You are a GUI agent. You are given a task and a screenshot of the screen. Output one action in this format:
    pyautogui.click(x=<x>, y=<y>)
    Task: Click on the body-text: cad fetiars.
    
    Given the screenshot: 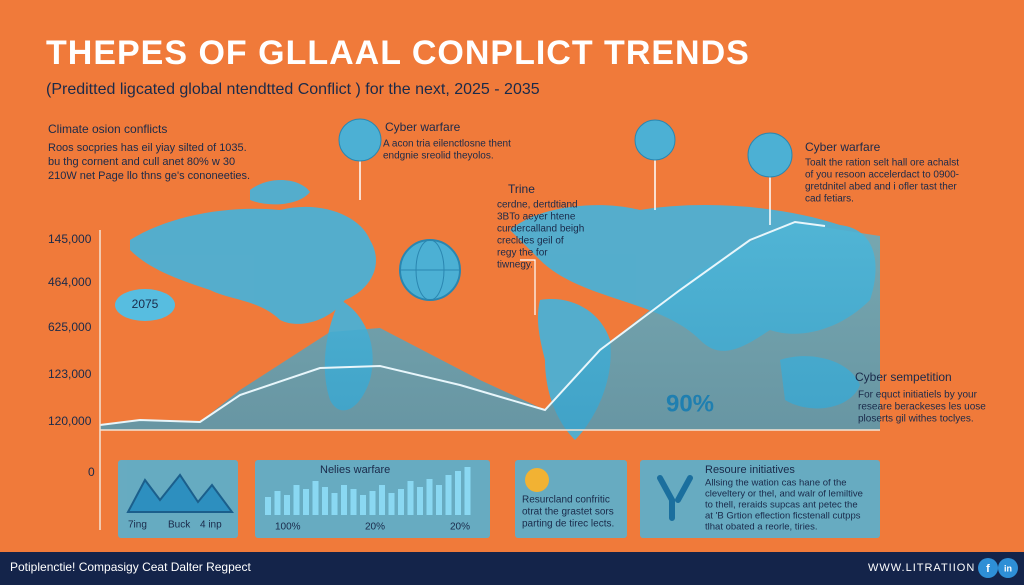 What is the action you would take?
    pyautogui.click(x=829, y=199)
    